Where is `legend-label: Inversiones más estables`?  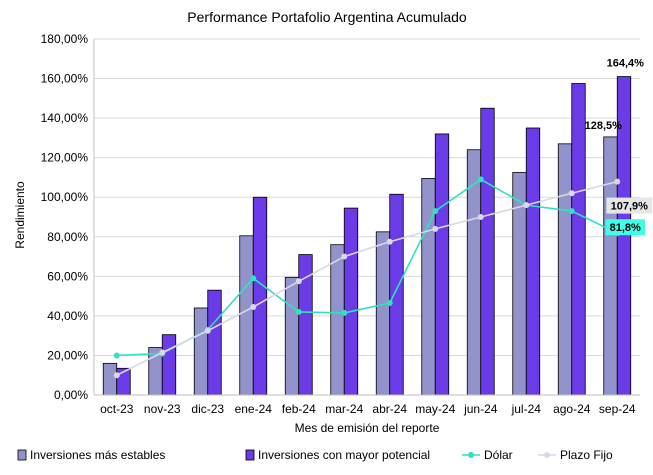 legend-label: Inversiones más estables is located at coordinates (97, 455).